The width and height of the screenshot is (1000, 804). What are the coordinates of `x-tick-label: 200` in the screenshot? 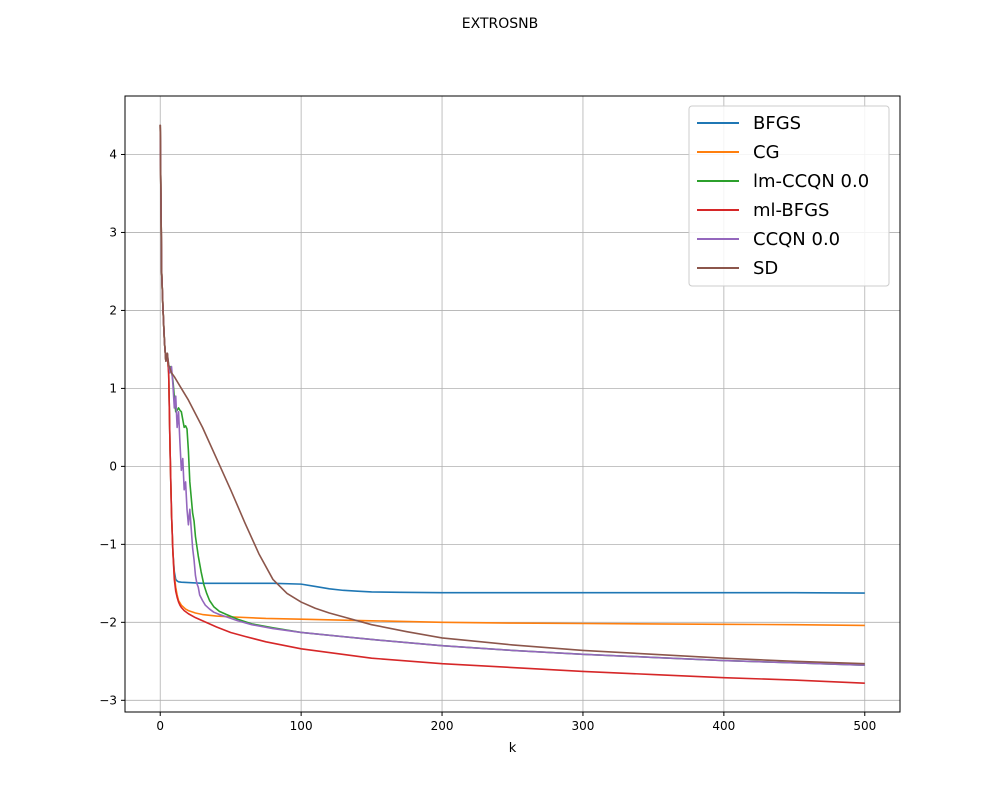 It's located at (442, 726).